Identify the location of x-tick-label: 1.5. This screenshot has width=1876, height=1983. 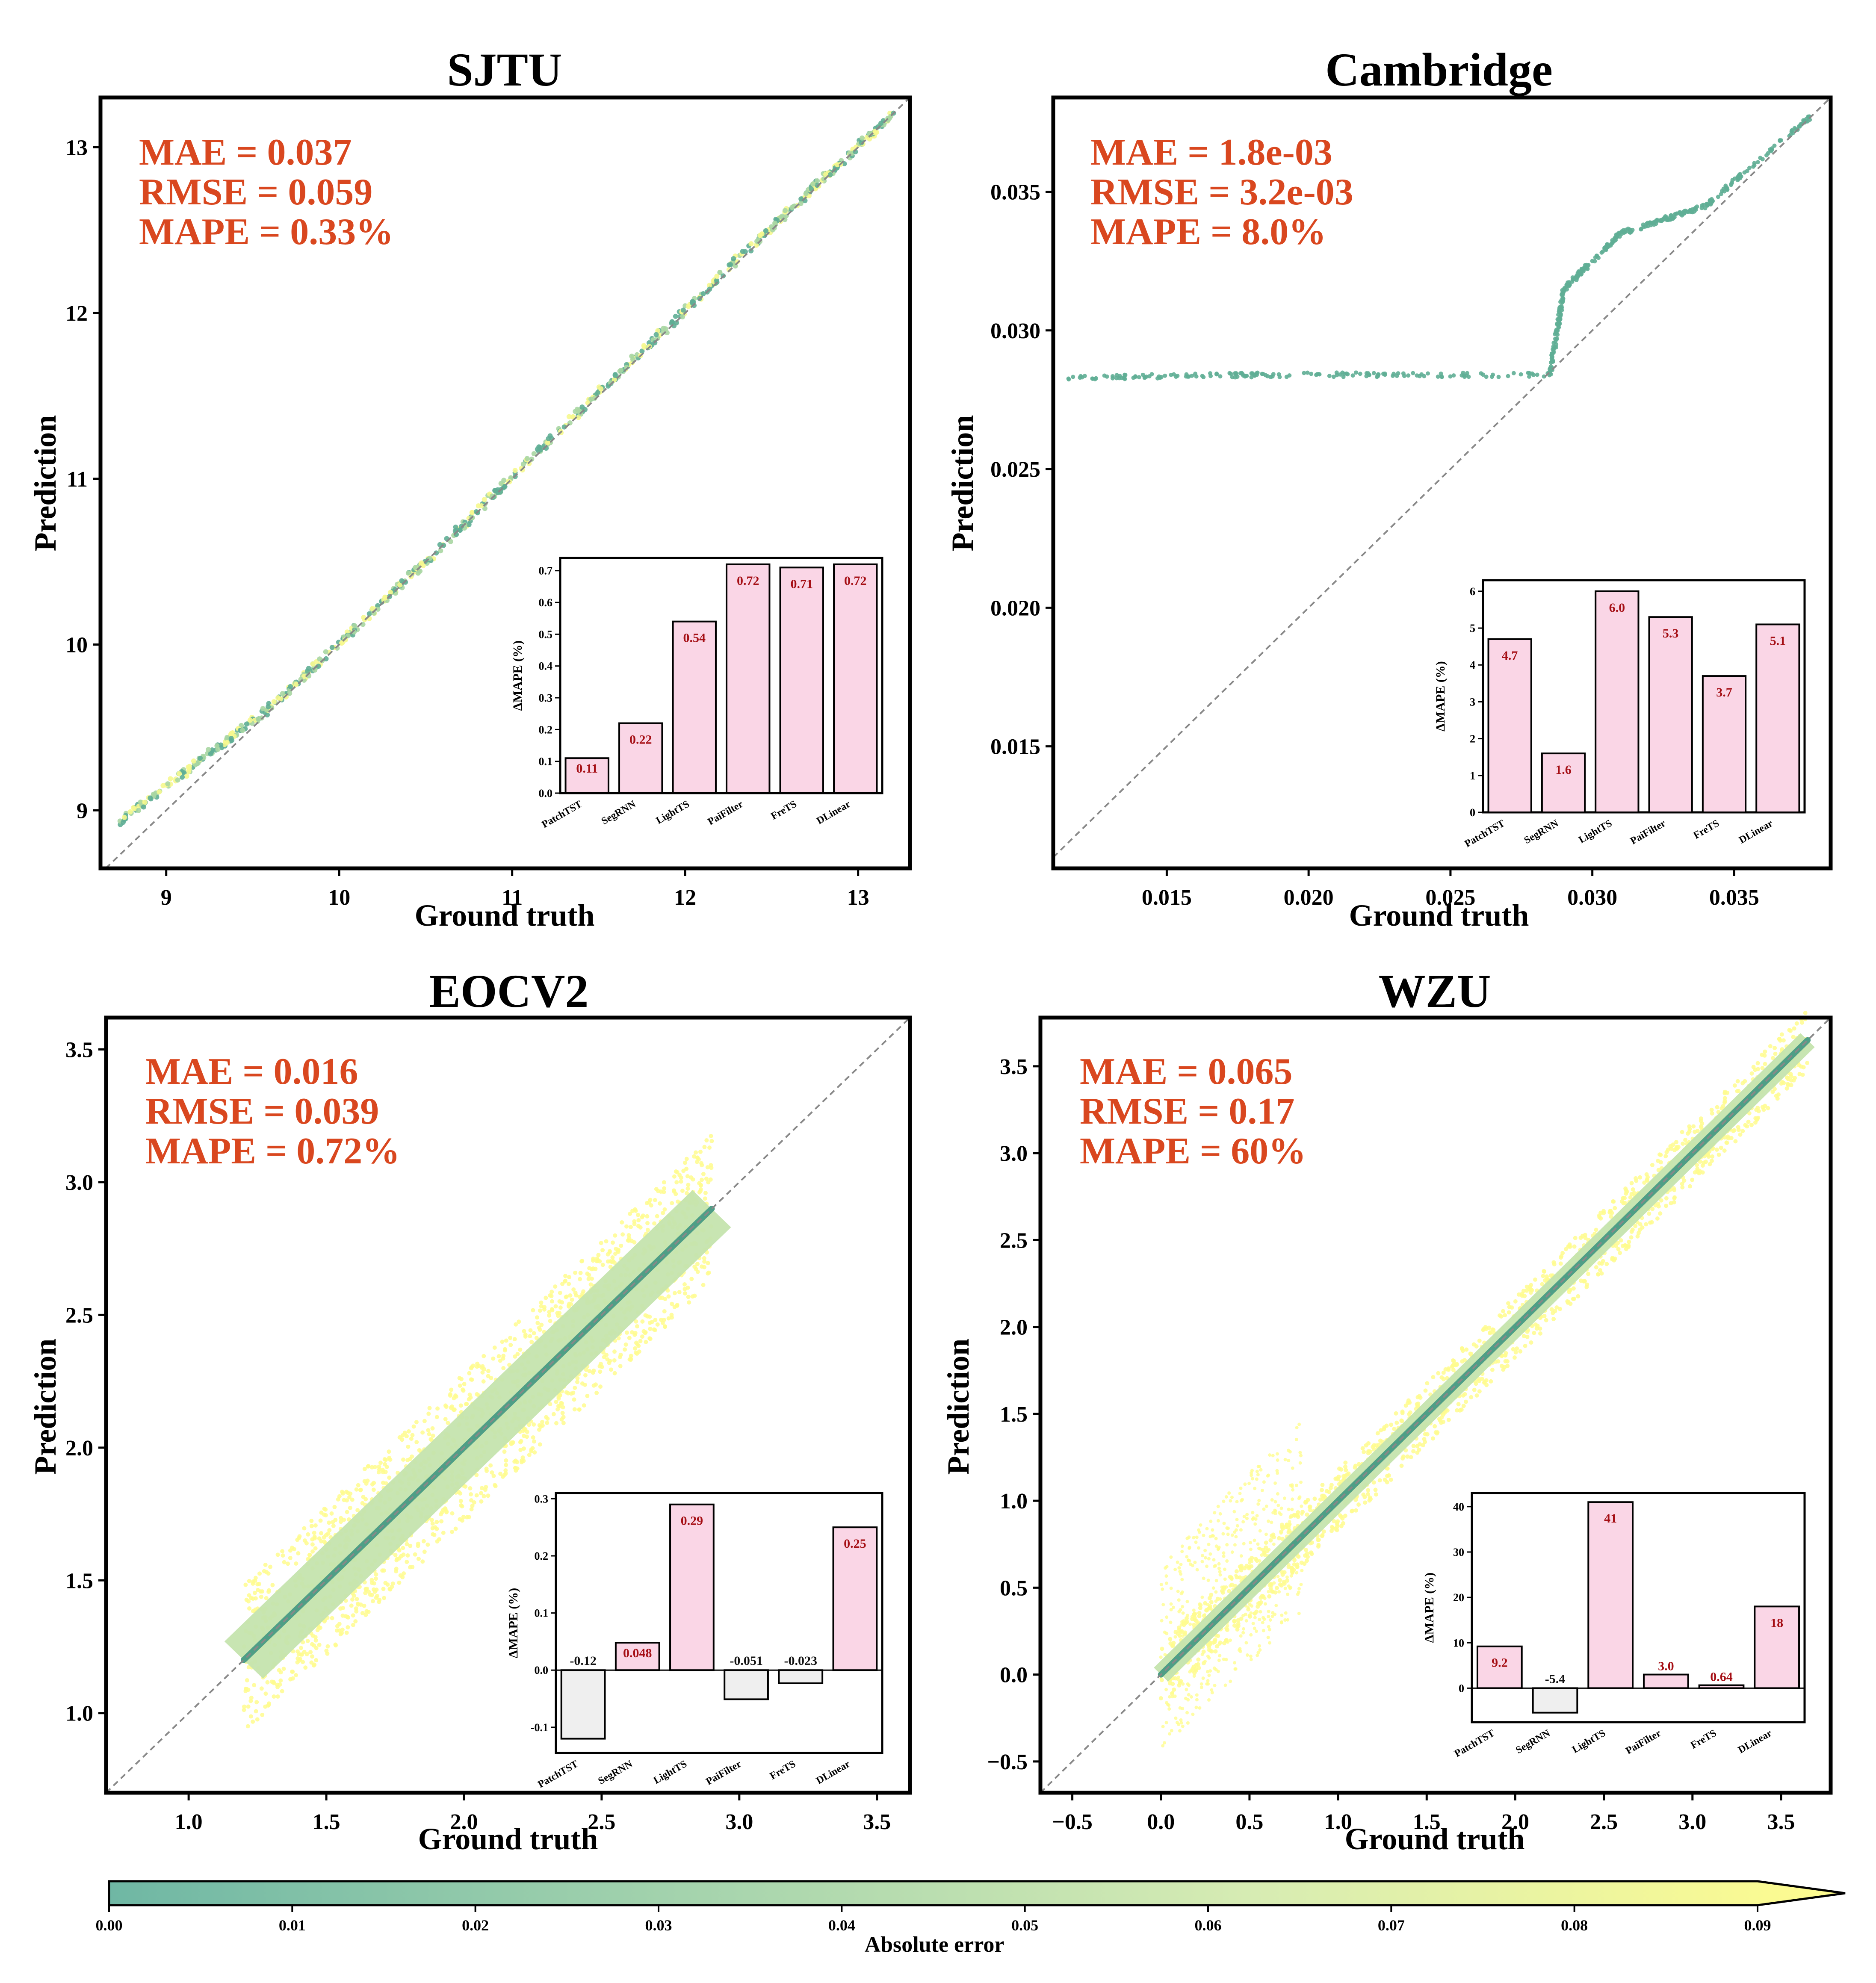
(327, 1822).